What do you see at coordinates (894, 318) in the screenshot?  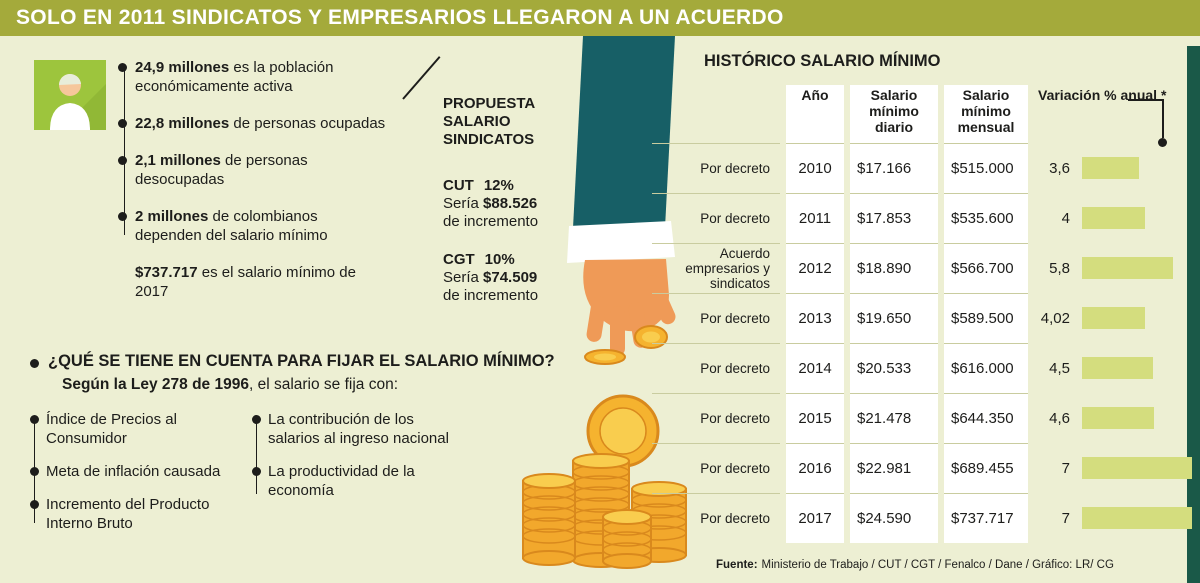 I see `daily-salary-cell: $19.650` at bounding box center [894, 318].